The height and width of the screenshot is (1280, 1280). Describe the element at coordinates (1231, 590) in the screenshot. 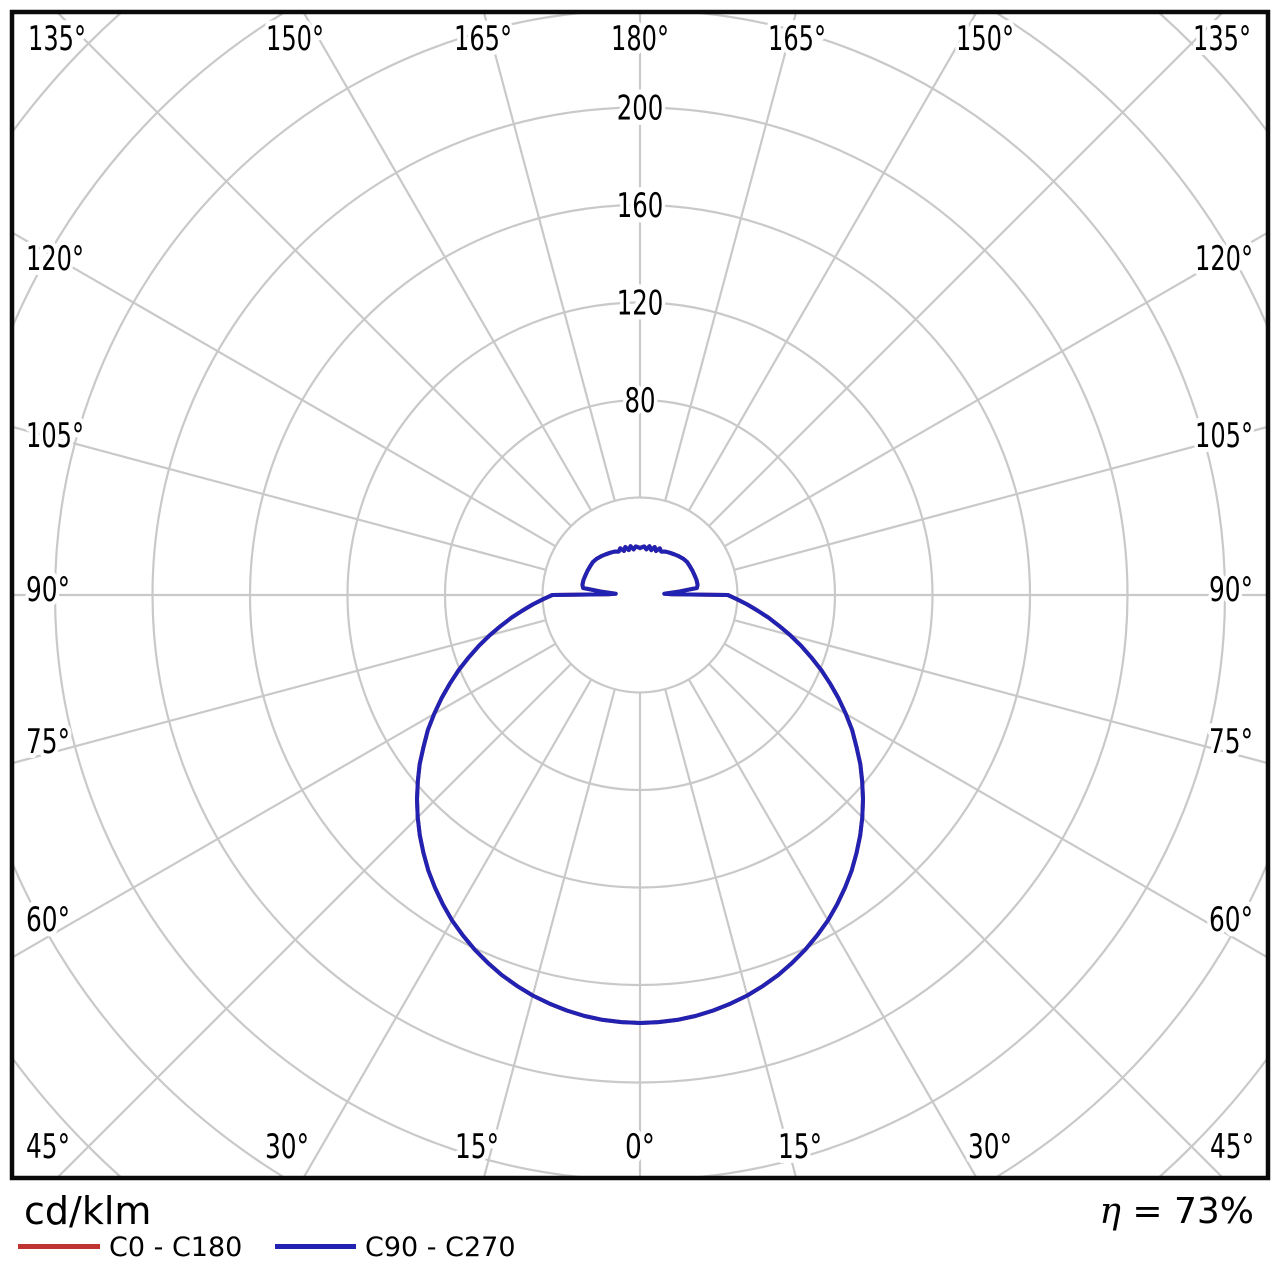

I see `angle-label-right: 90°` at that location.